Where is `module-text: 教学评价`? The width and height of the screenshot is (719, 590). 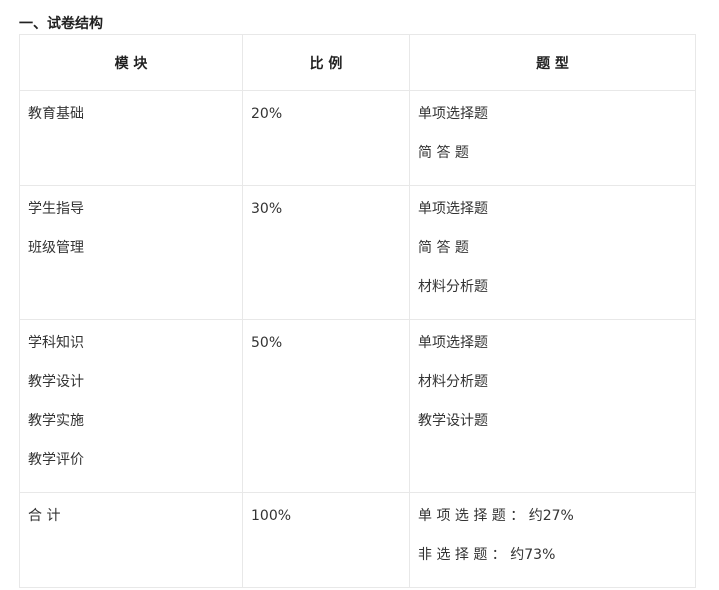
module-text: 教学评价 is located at coordinates (56, 460).